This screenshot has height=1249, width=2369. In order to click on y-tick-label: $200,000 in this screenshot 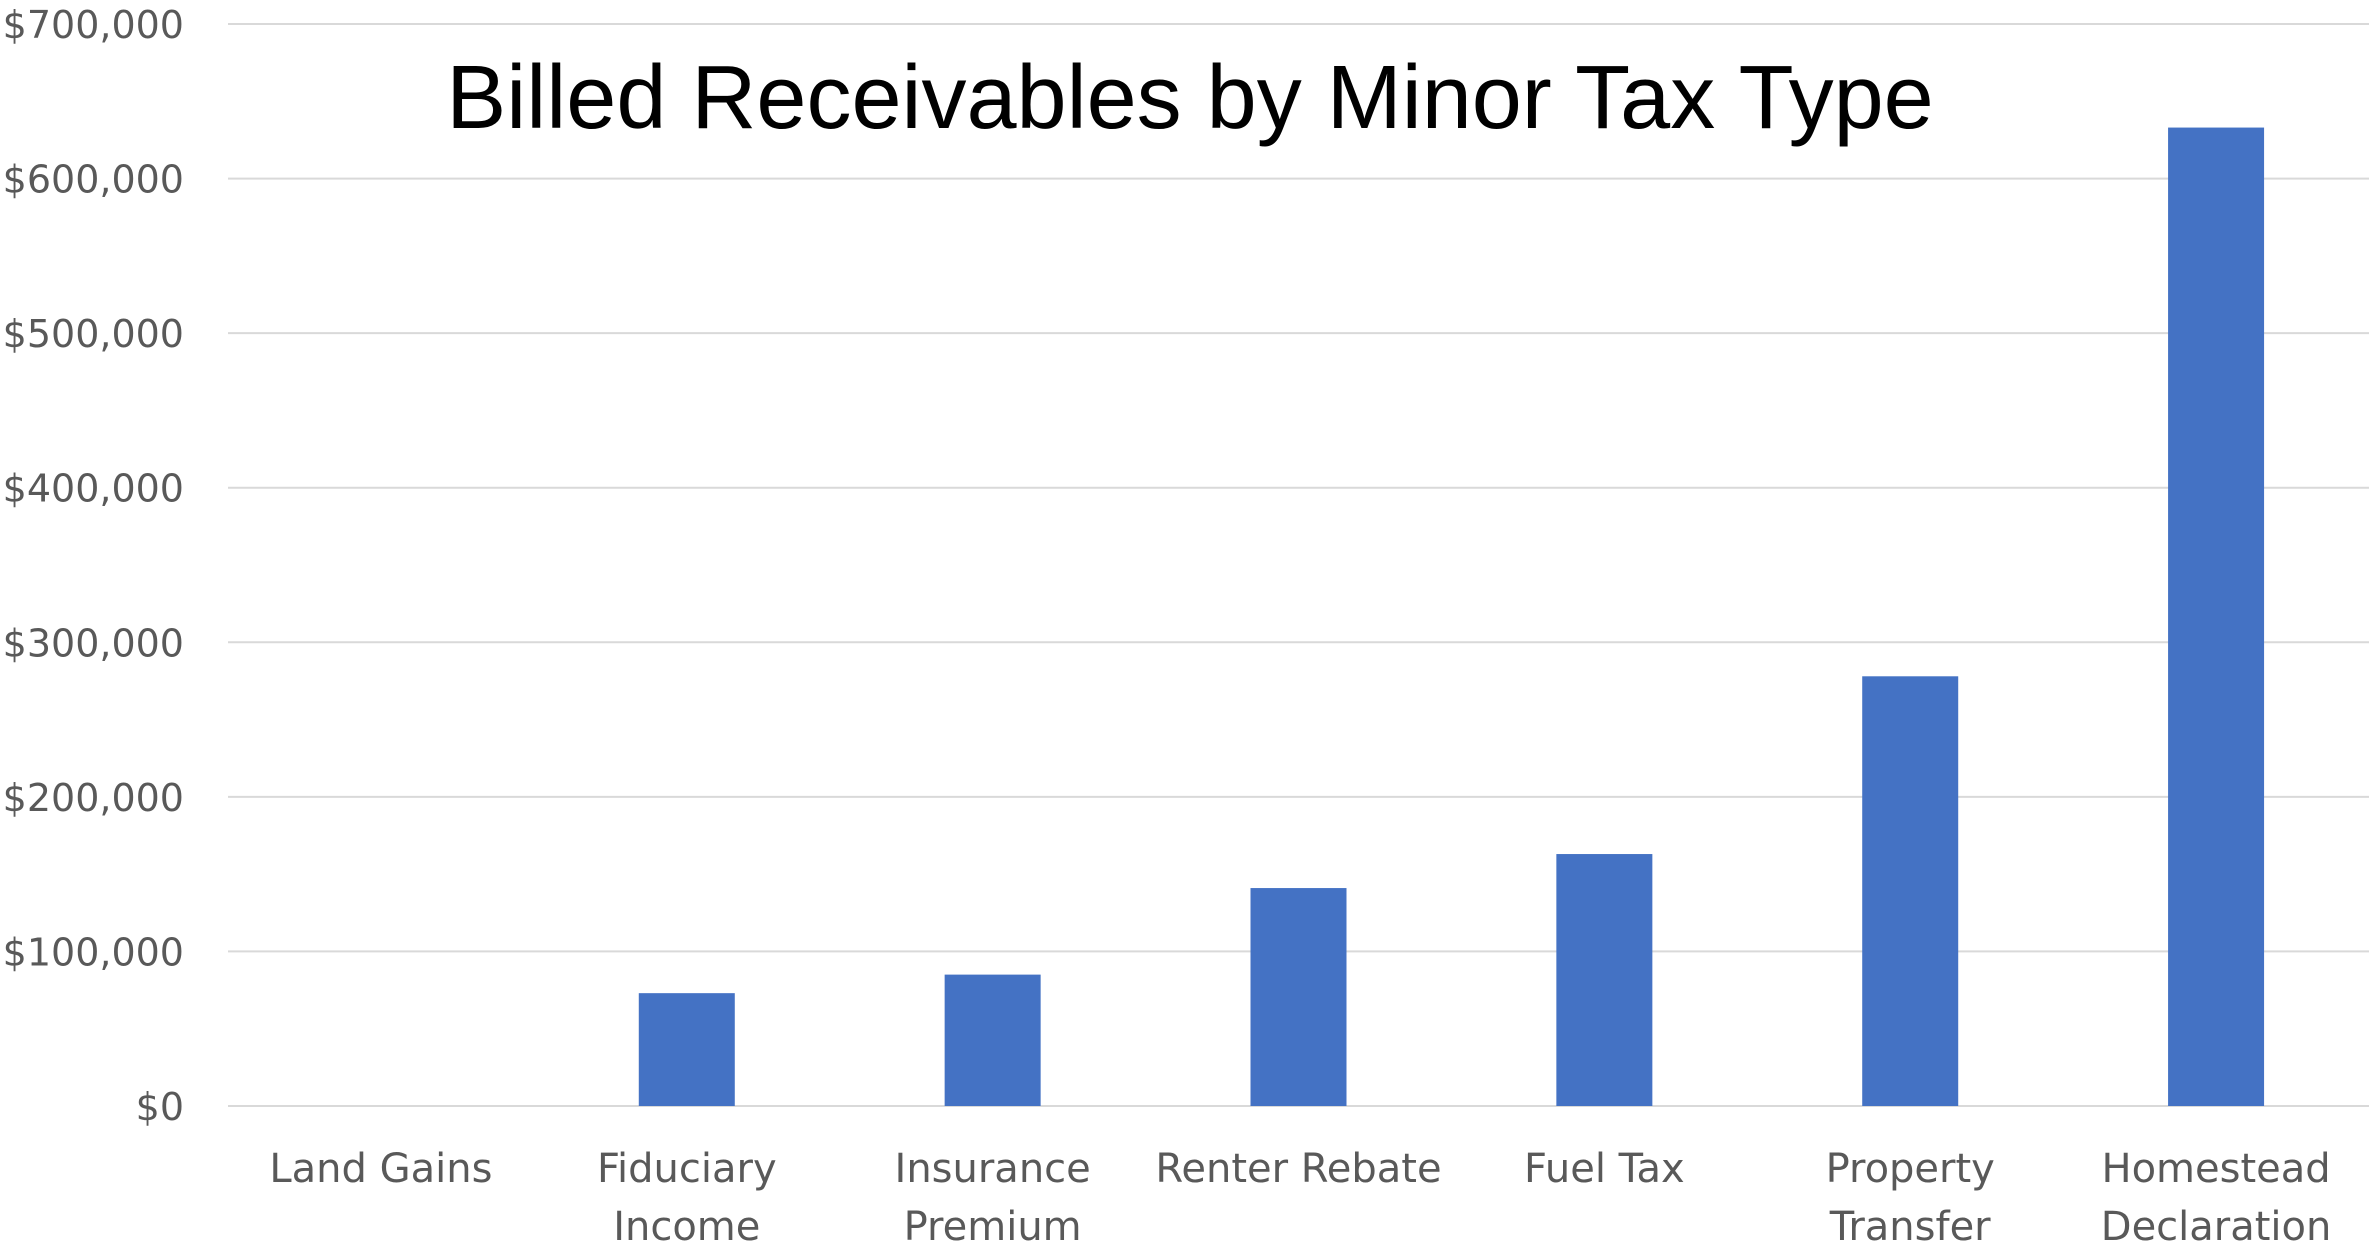, I will do `click(93, 798)`.